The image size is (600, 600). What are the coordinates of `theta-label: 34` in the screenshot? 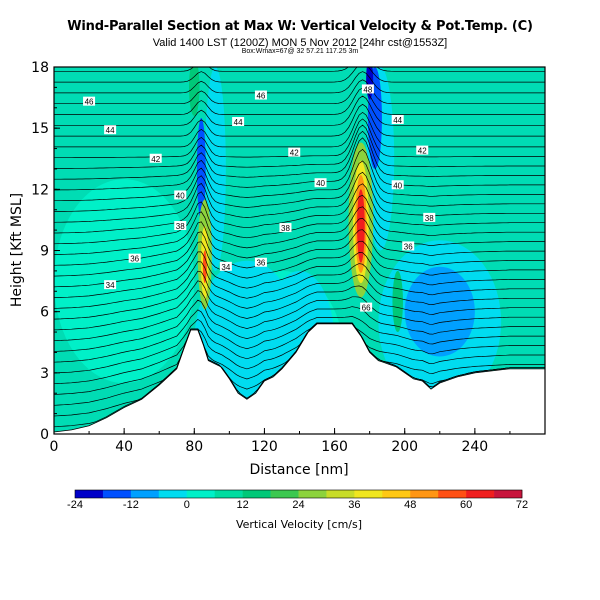 It's located at (110, 285).